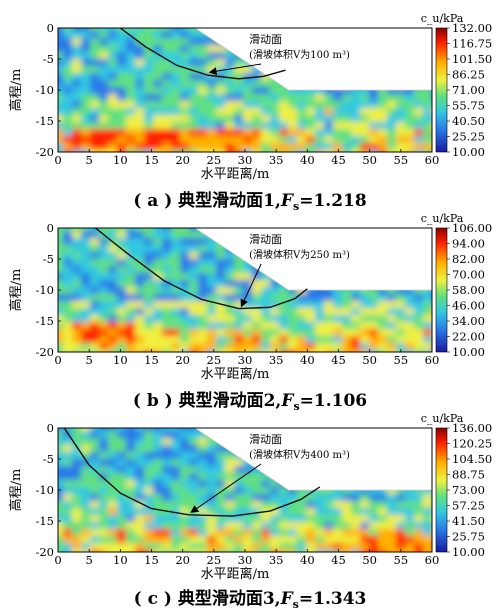 This screenshot has height=611, width=501. What do you see at coordinates (468, 537) in the screenshot?
I see `colorbar-tick-label: 25.75` at bounding box center [468, 537].